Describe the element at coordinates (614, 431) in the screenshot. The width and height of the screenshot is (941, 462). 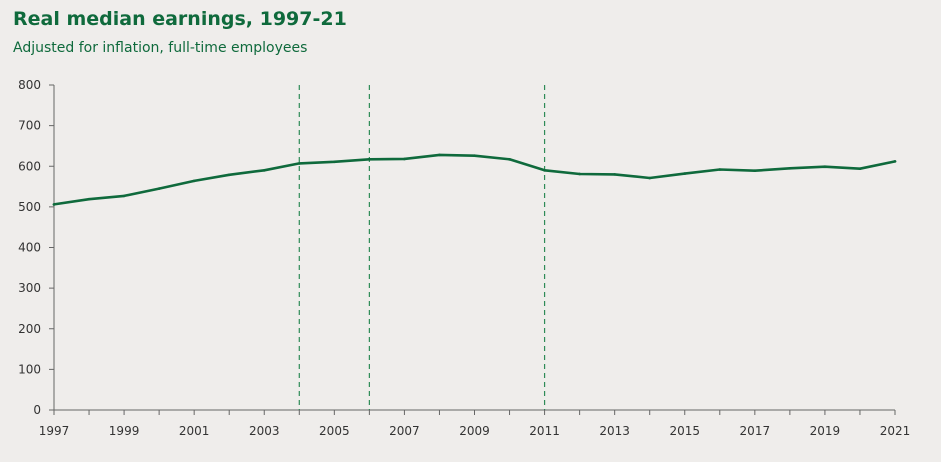
I see `x-tick-label: 2013` at that location.